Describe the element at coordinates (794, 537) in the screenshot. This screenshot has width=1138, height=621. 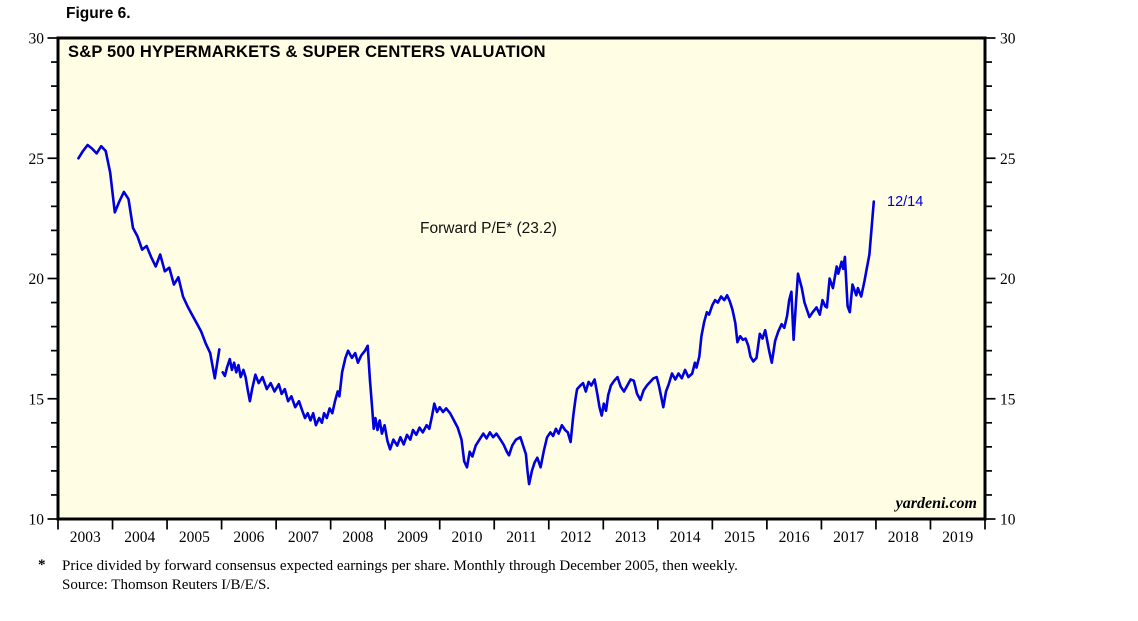
I see `x-axis-year-label: 2016` at that location.